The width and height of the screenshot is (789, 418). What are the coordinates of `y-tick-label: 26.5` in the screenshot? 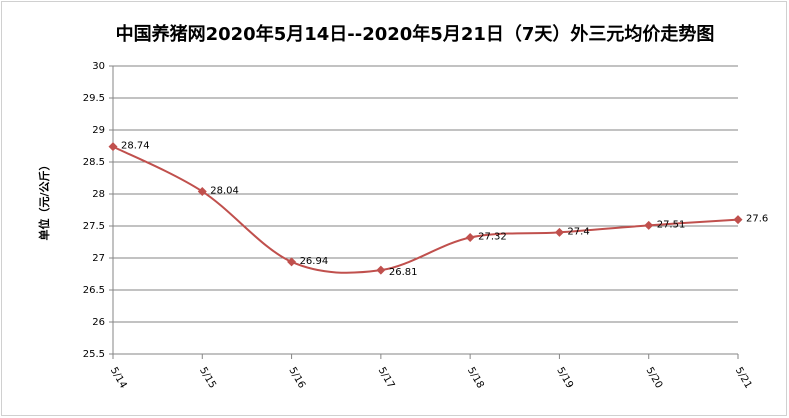 It's located at (94, 290).